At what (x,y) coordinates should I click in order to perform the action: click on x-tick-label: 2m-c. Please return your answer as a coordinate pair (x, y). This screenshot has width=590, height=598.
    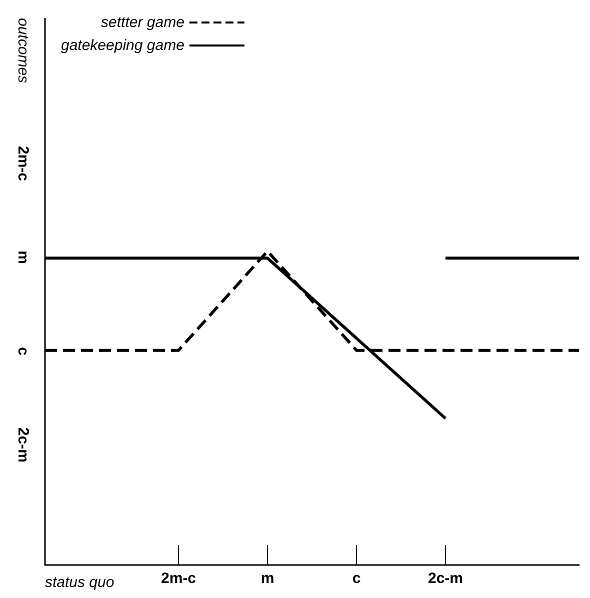
    Looking at the image, I should click on (178, 578).